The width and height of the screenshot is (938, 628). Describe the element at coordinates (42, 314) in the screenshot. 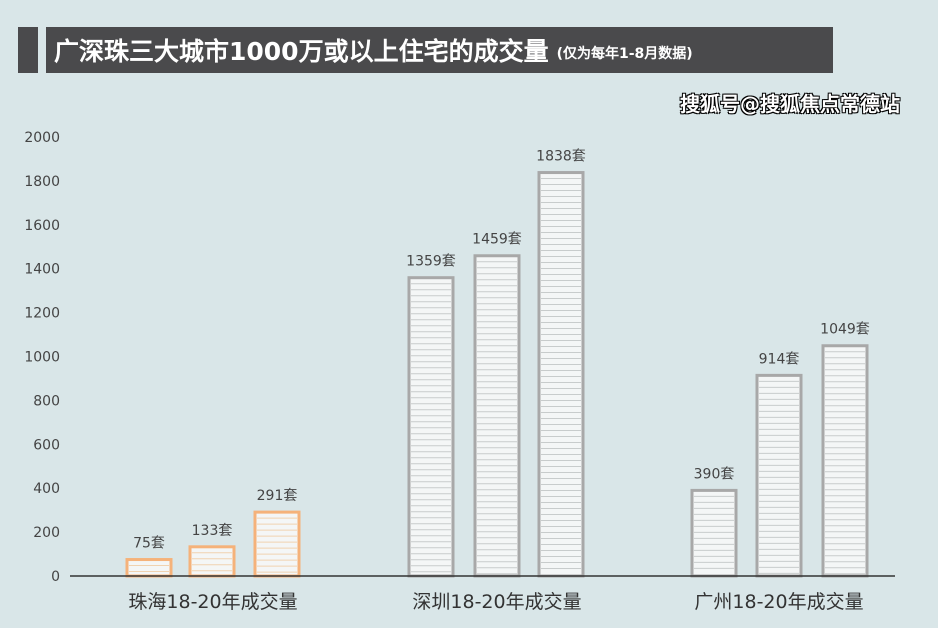

I see `y-tick-label: 1200` at that location.